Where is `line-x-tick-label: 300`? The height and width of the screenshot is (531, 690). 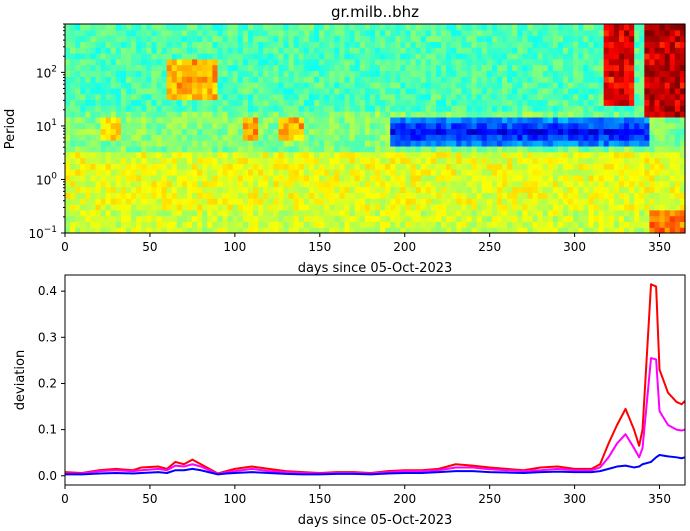
line-x-tick-label: 300 is located at coordinates (574, 499).